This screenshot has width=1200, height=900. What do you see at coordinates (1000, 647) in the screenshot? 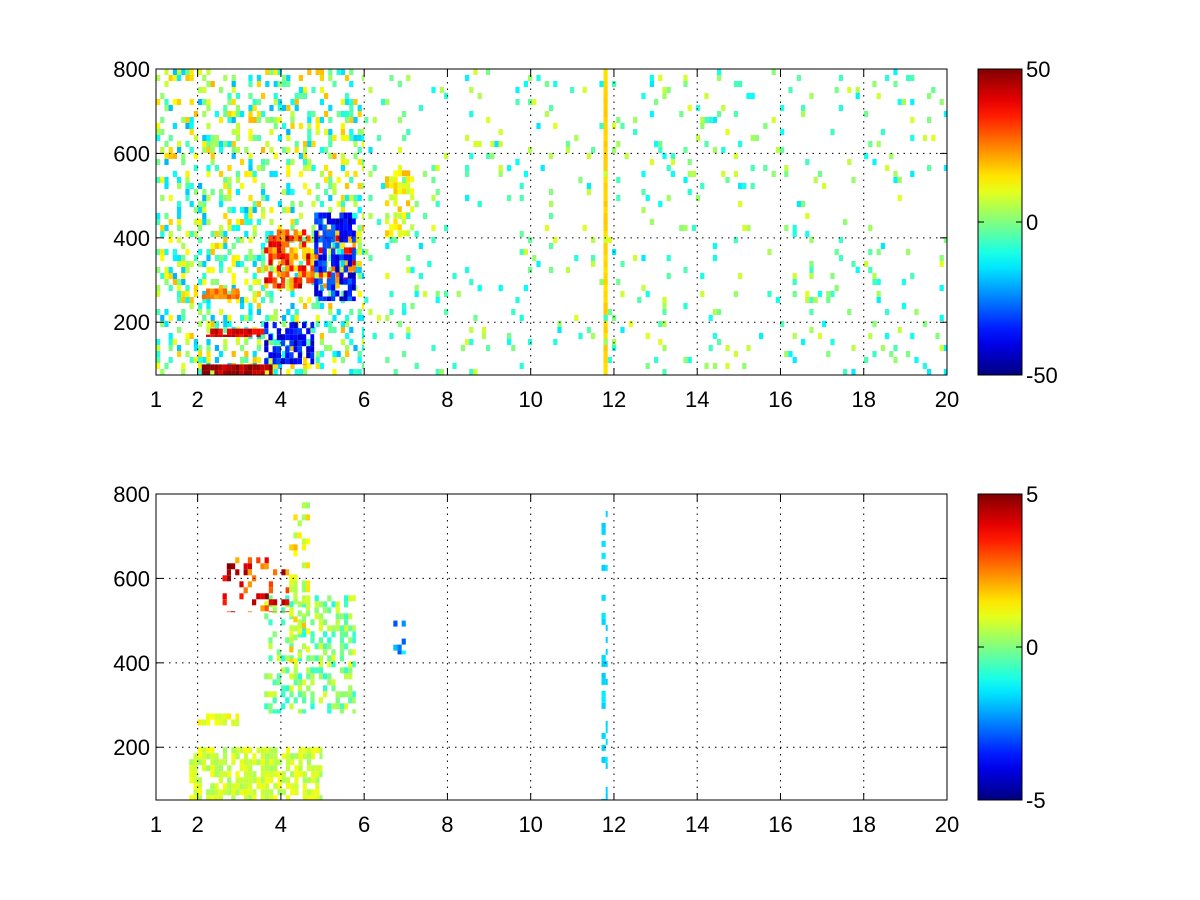
I see `colorbar-gradient` at bounding box center [1000, 647].